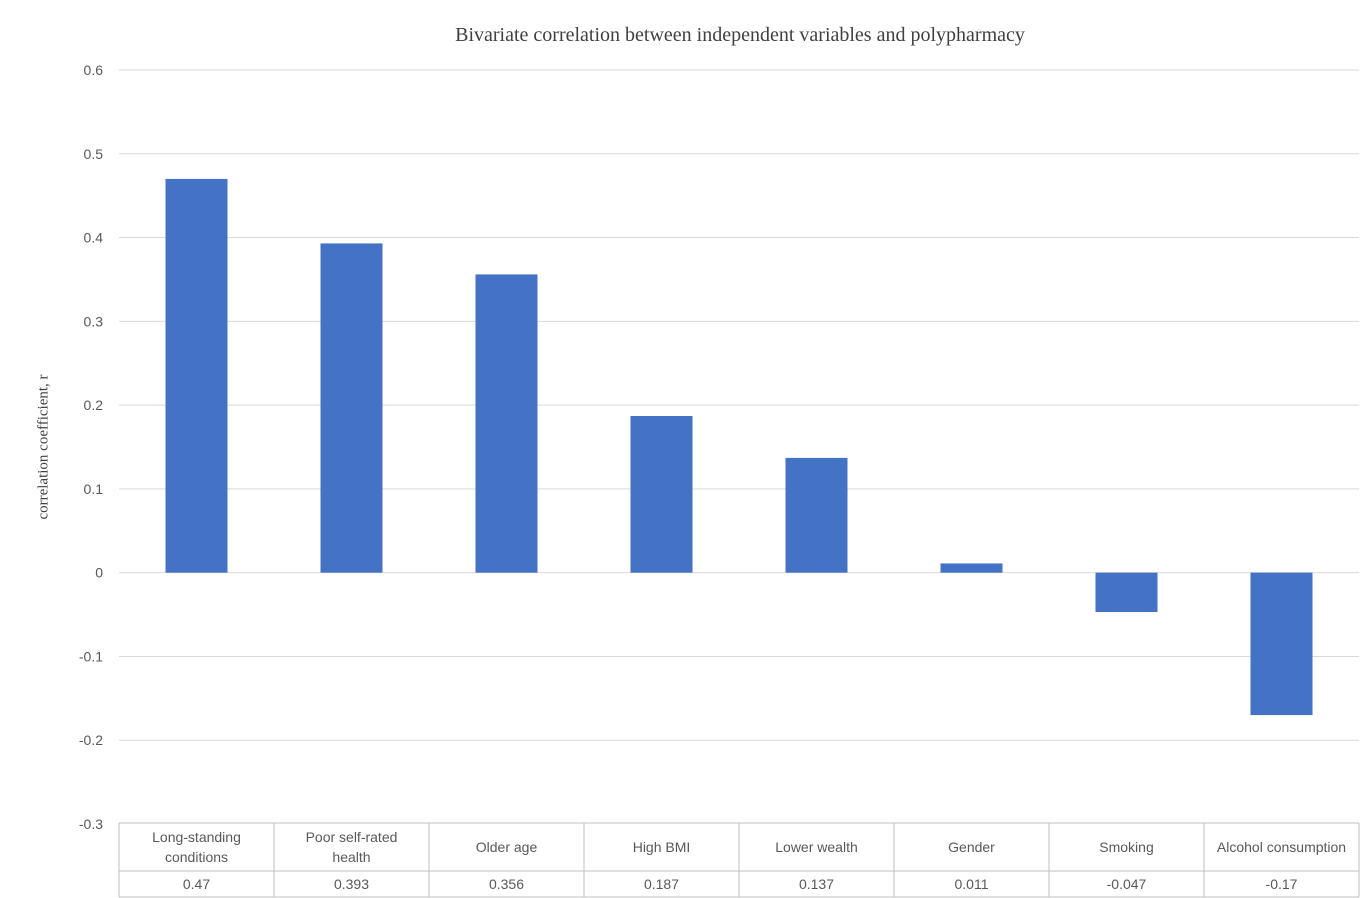  Describe the element at coordinates (94, 238) in the screenshot. I see `y-tick-label: 0.4` at that location.